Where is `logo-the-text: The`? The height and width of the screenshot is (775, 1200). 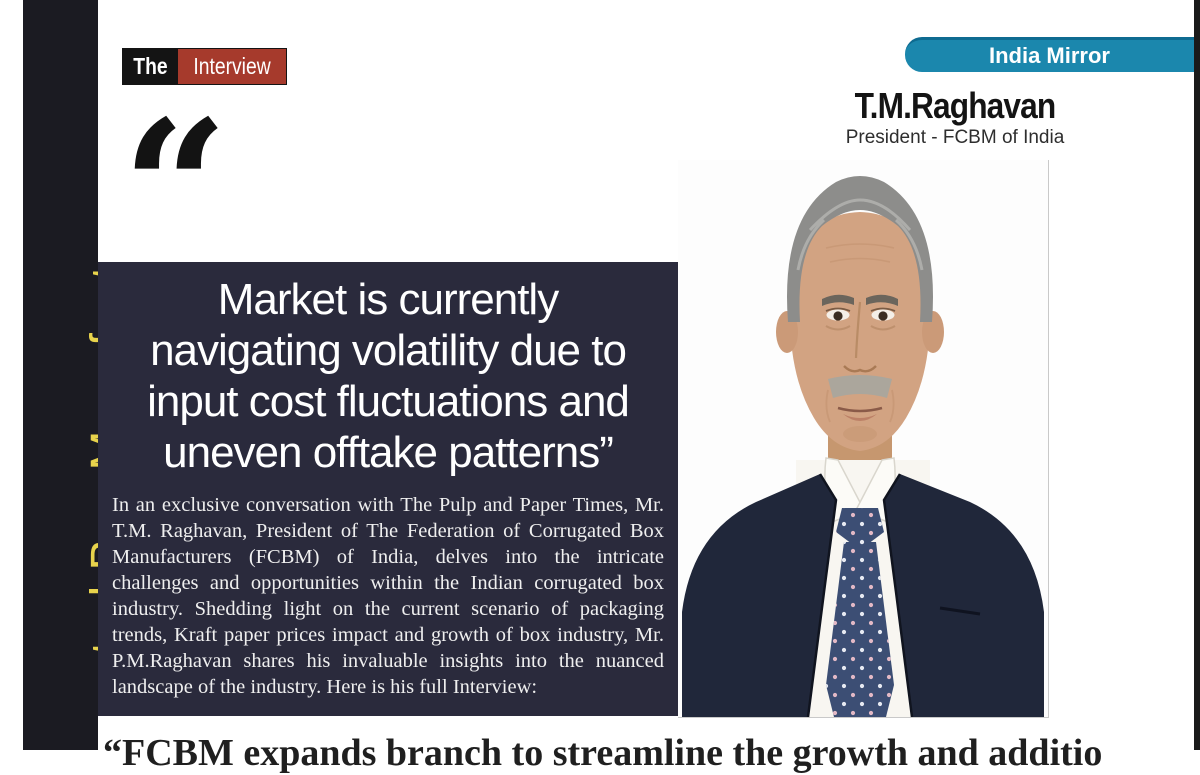
logo-the-text: The is located at coordinates (150, 66).